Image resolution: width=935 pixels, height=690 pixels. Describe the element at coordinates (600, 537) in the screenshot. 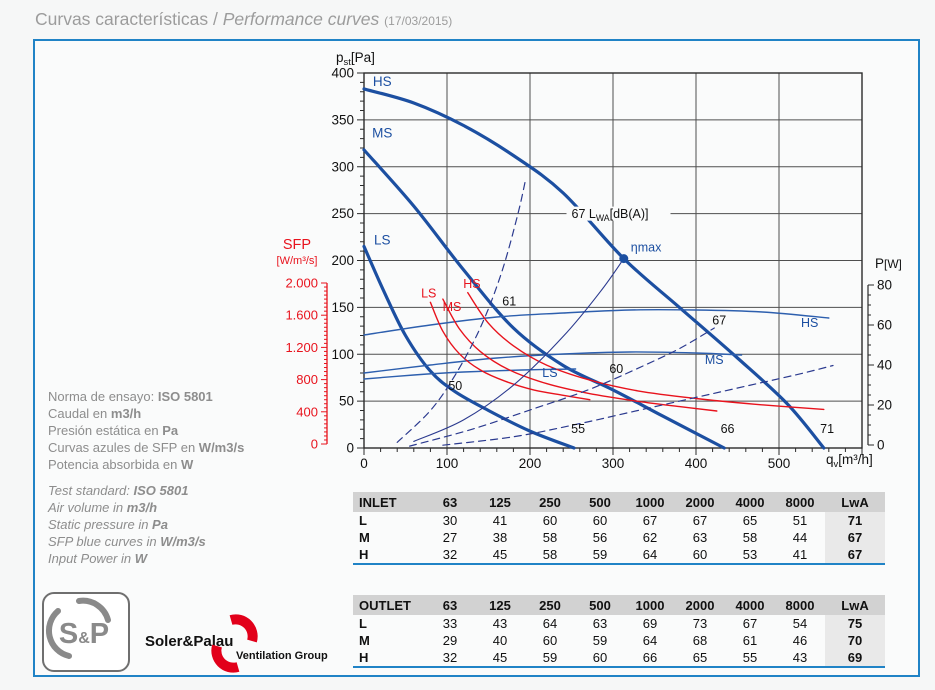

I see `inlet-table-value-cell: 56` at that location.